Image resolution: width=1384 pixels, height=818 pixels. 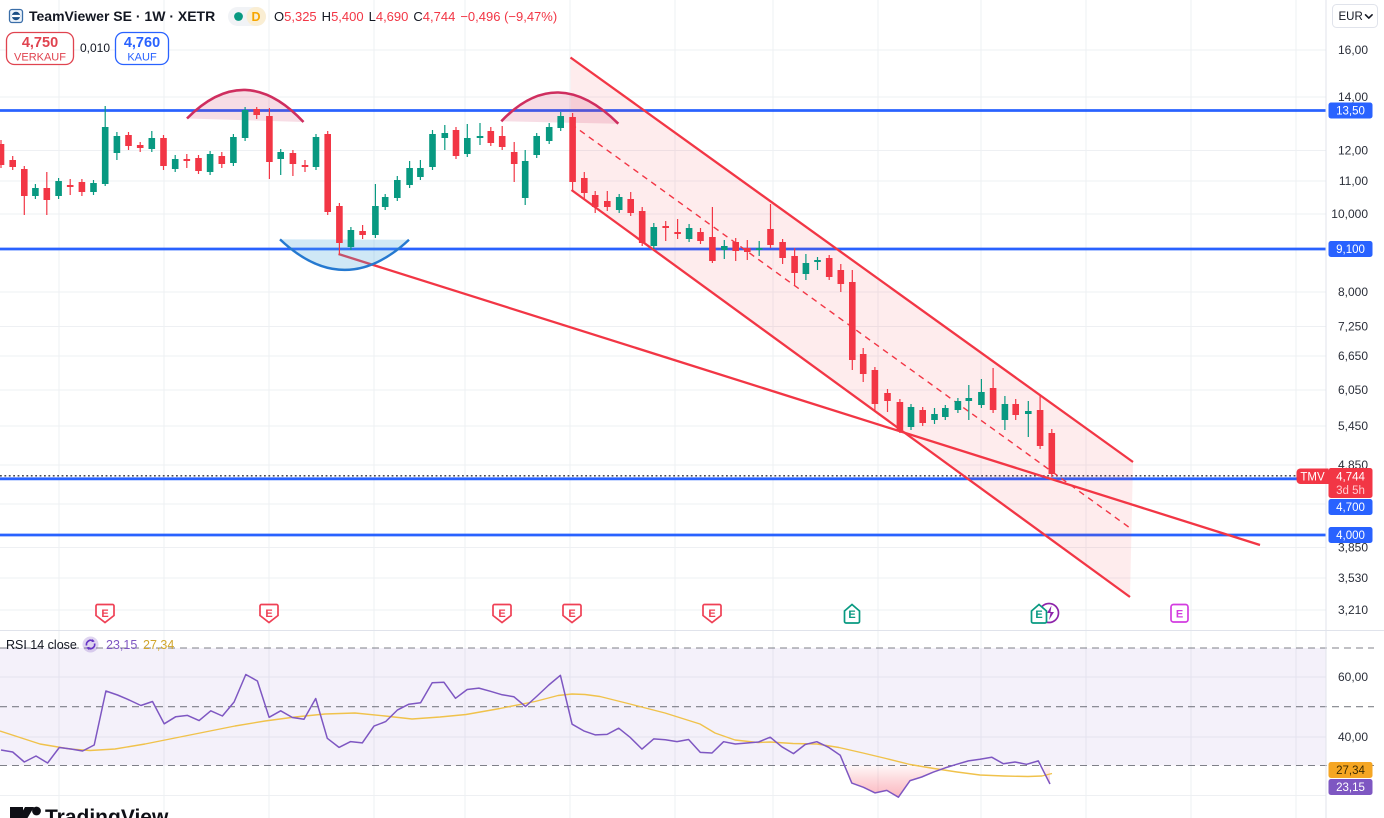 What do you see at coordinates (1353, 737) in the screenshot?
I see `svg-text: 40,00` at bounding box center [1353, 737].